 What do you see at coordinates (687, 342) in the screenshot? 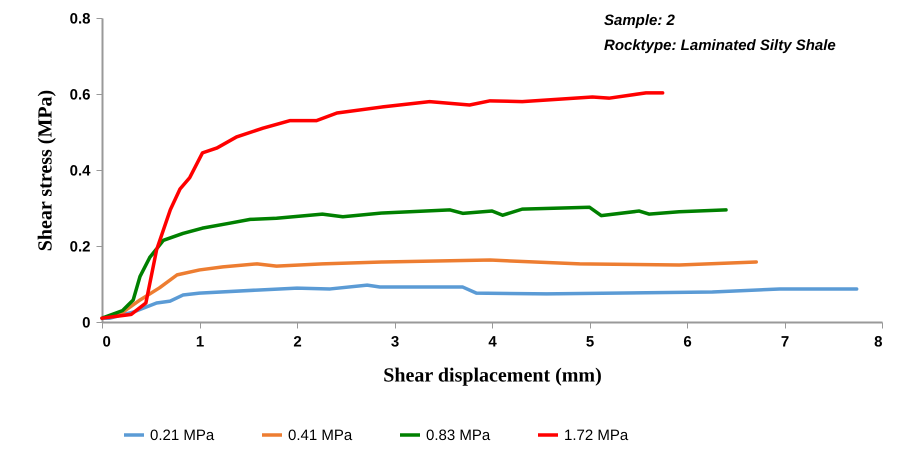
I see `x-tick-label: 6` at bounding box center [687, 342].